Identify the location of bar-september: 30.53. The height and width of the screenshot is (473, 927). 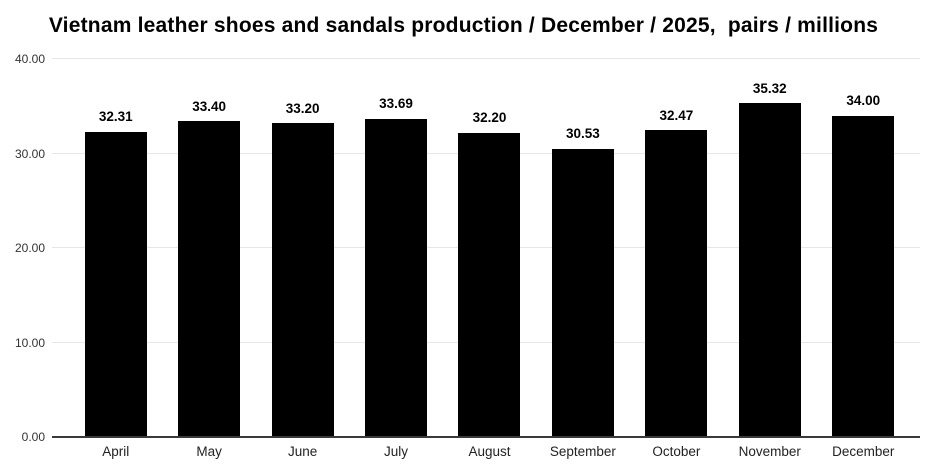
(582, 282).